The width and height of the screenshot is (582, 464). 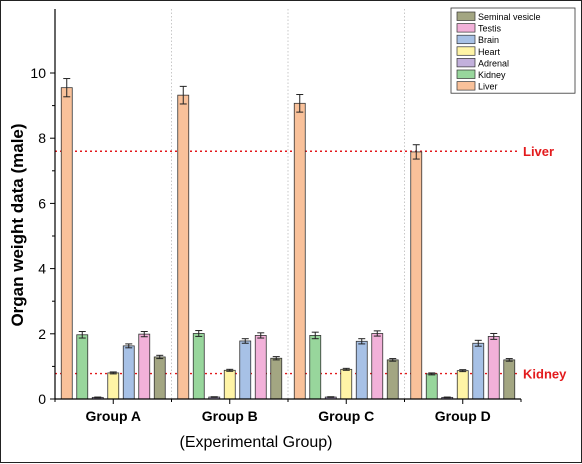 What do you see at coordinates (489, 52) in the screenshot?
I see `legend-label: Heart` at bounding box center [489, 52].